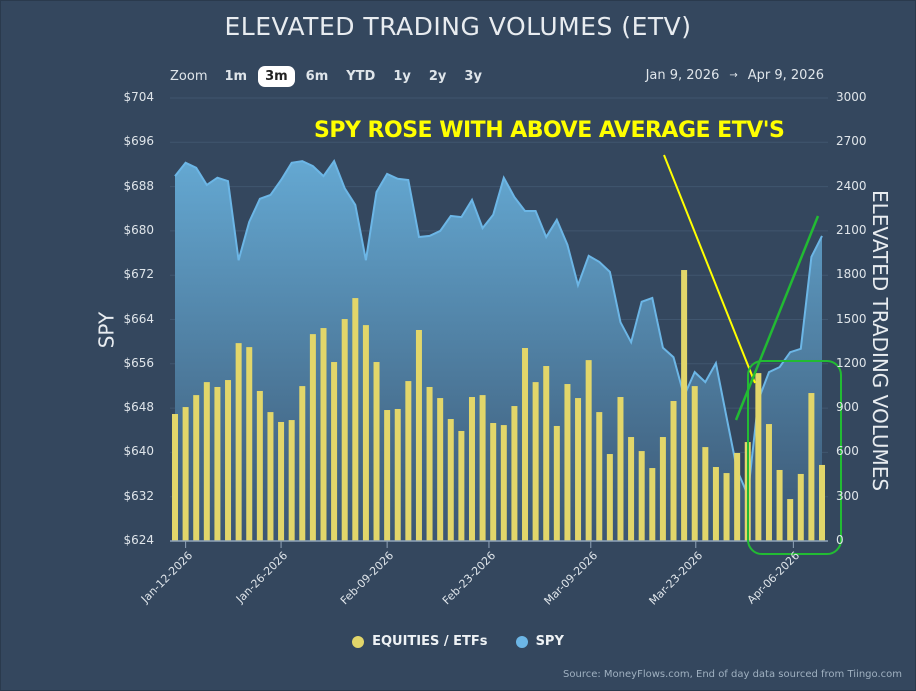  I want to click on left-axis-tick: $624, so click(138, 540).